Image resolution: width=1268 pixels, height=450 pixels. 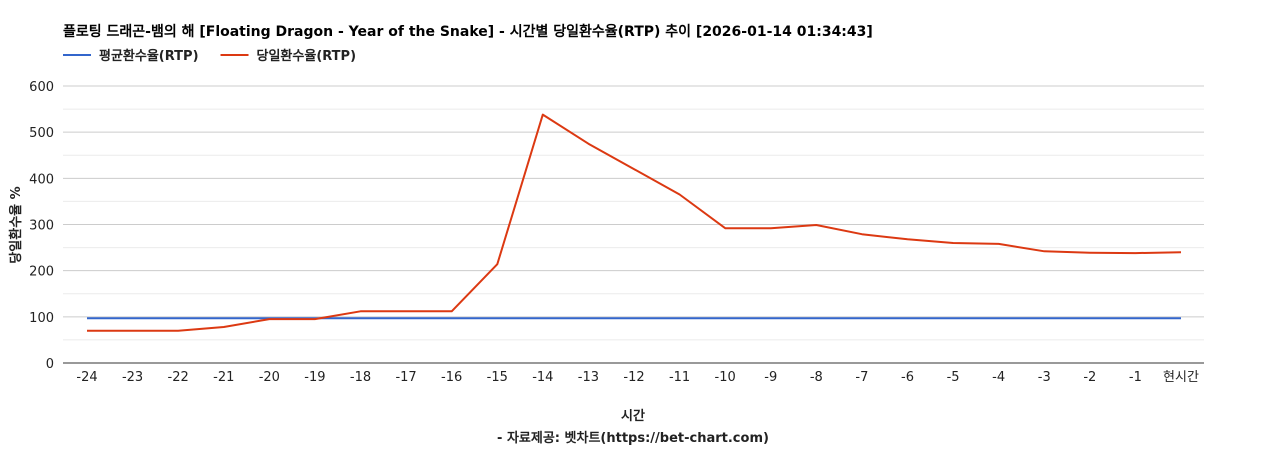 What do you see at coordinates (314, 377) in the screenshot?
I see `x-tick-label: -19` at bounding box center [314, 377].